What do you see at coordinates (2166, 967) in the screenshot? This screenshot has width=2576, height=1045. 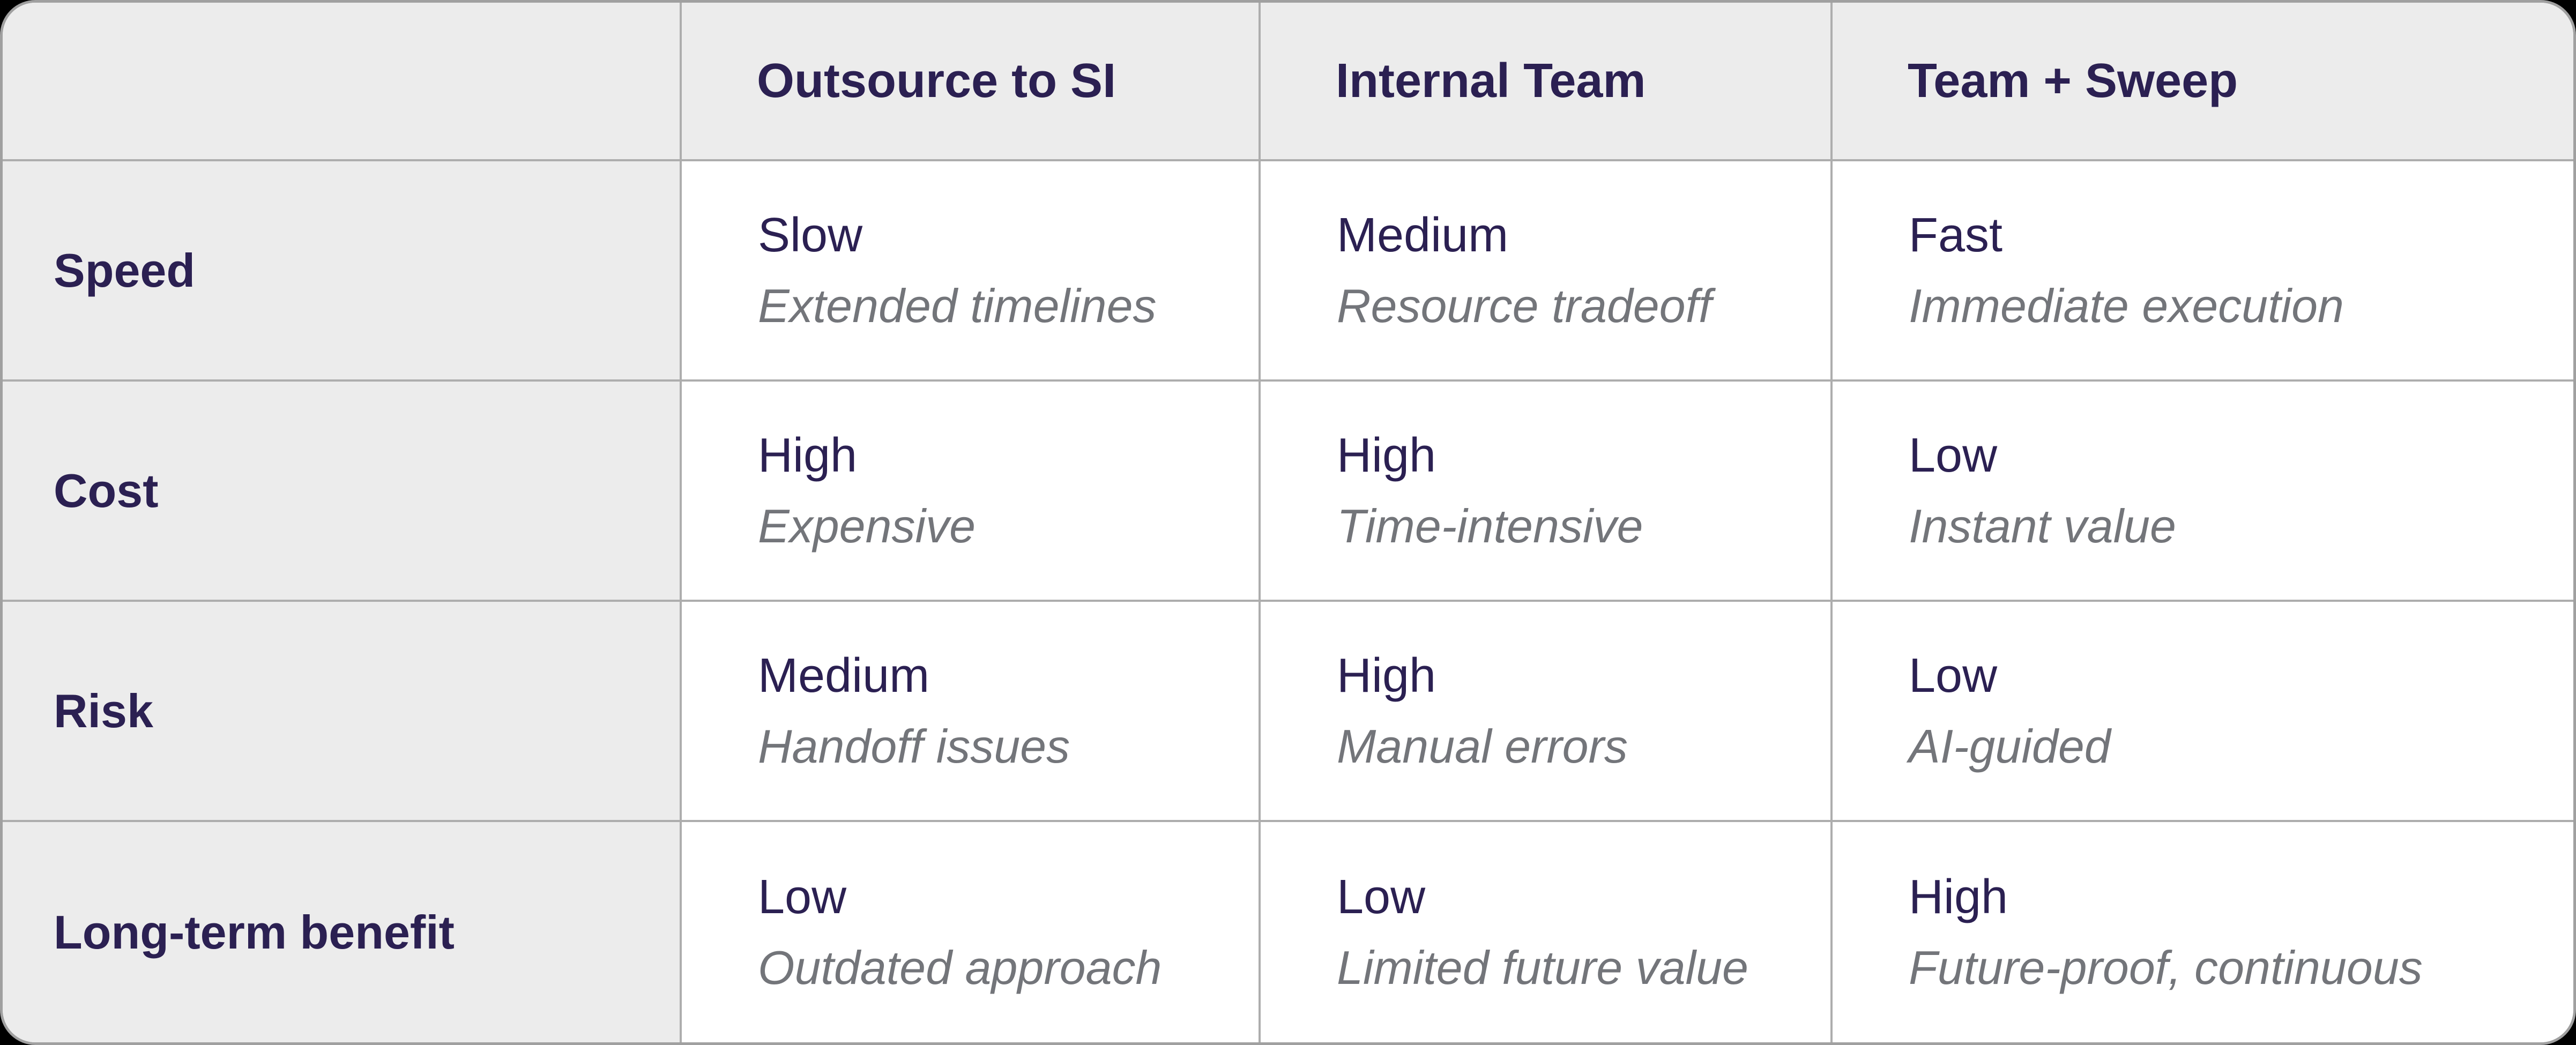 I see `cell-note: Future-proof, continuous` at bounding box center [2166, 967].